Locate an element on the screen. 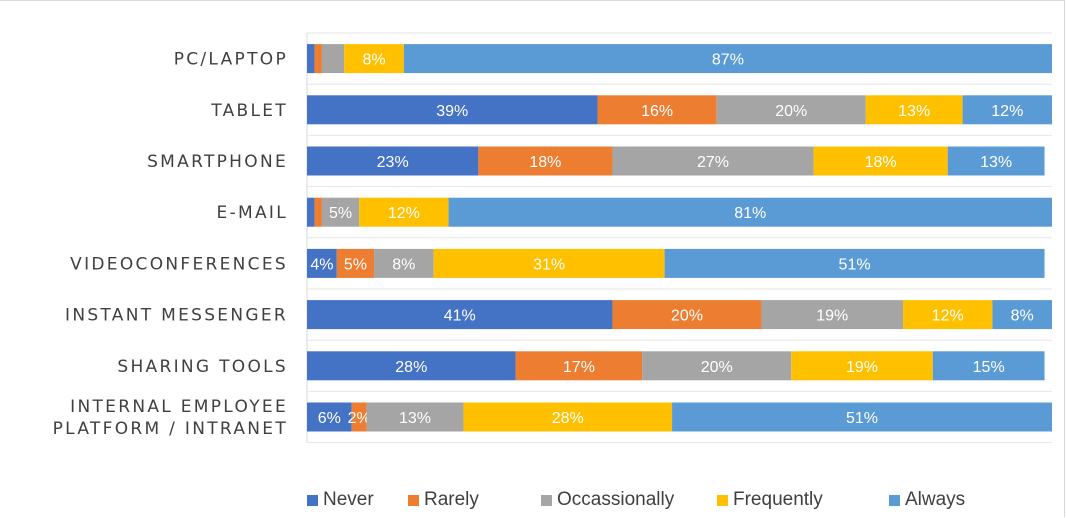 The image size is (1066, 518). data-label: 31% is located at coordinates (549, 264).